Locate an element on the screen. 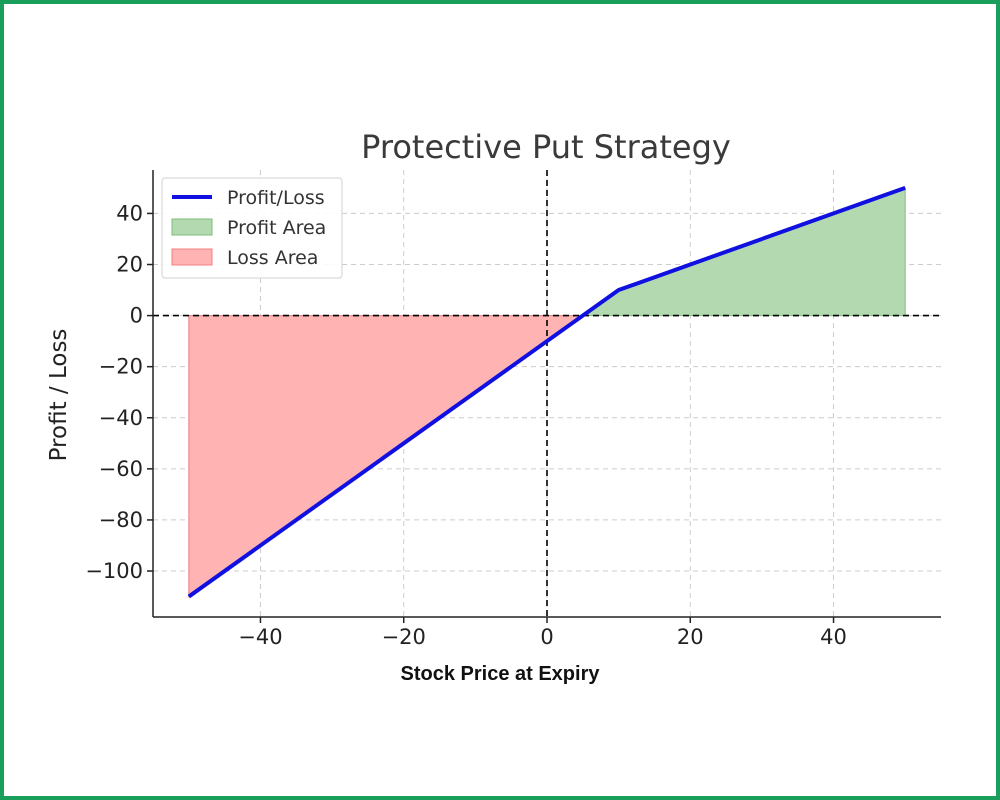 The width and height of the screenshot is (1000, 800). x-tick-label: −40 is located at coordinates (260, 637).